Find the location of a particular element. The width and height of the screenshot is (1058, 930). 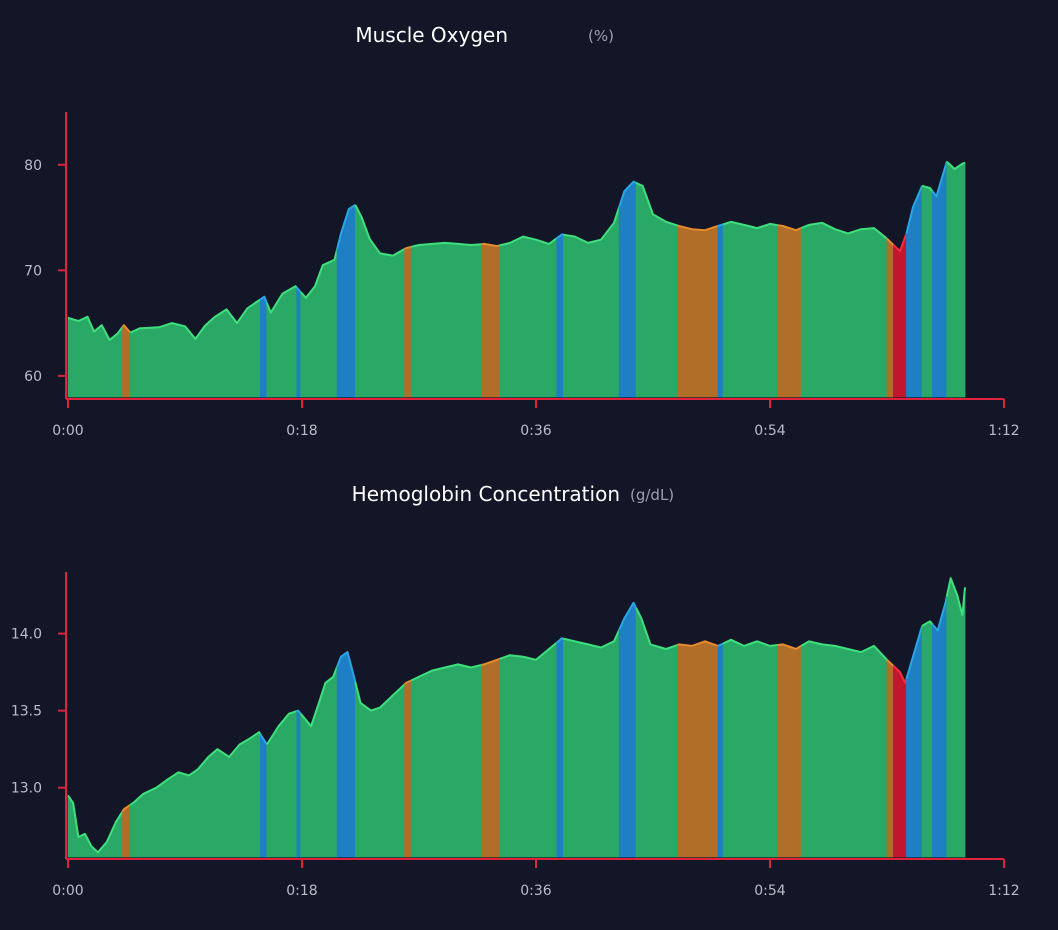

hemoglobin-x-tick-label: 0:18 is located at coordinates (301, 891).